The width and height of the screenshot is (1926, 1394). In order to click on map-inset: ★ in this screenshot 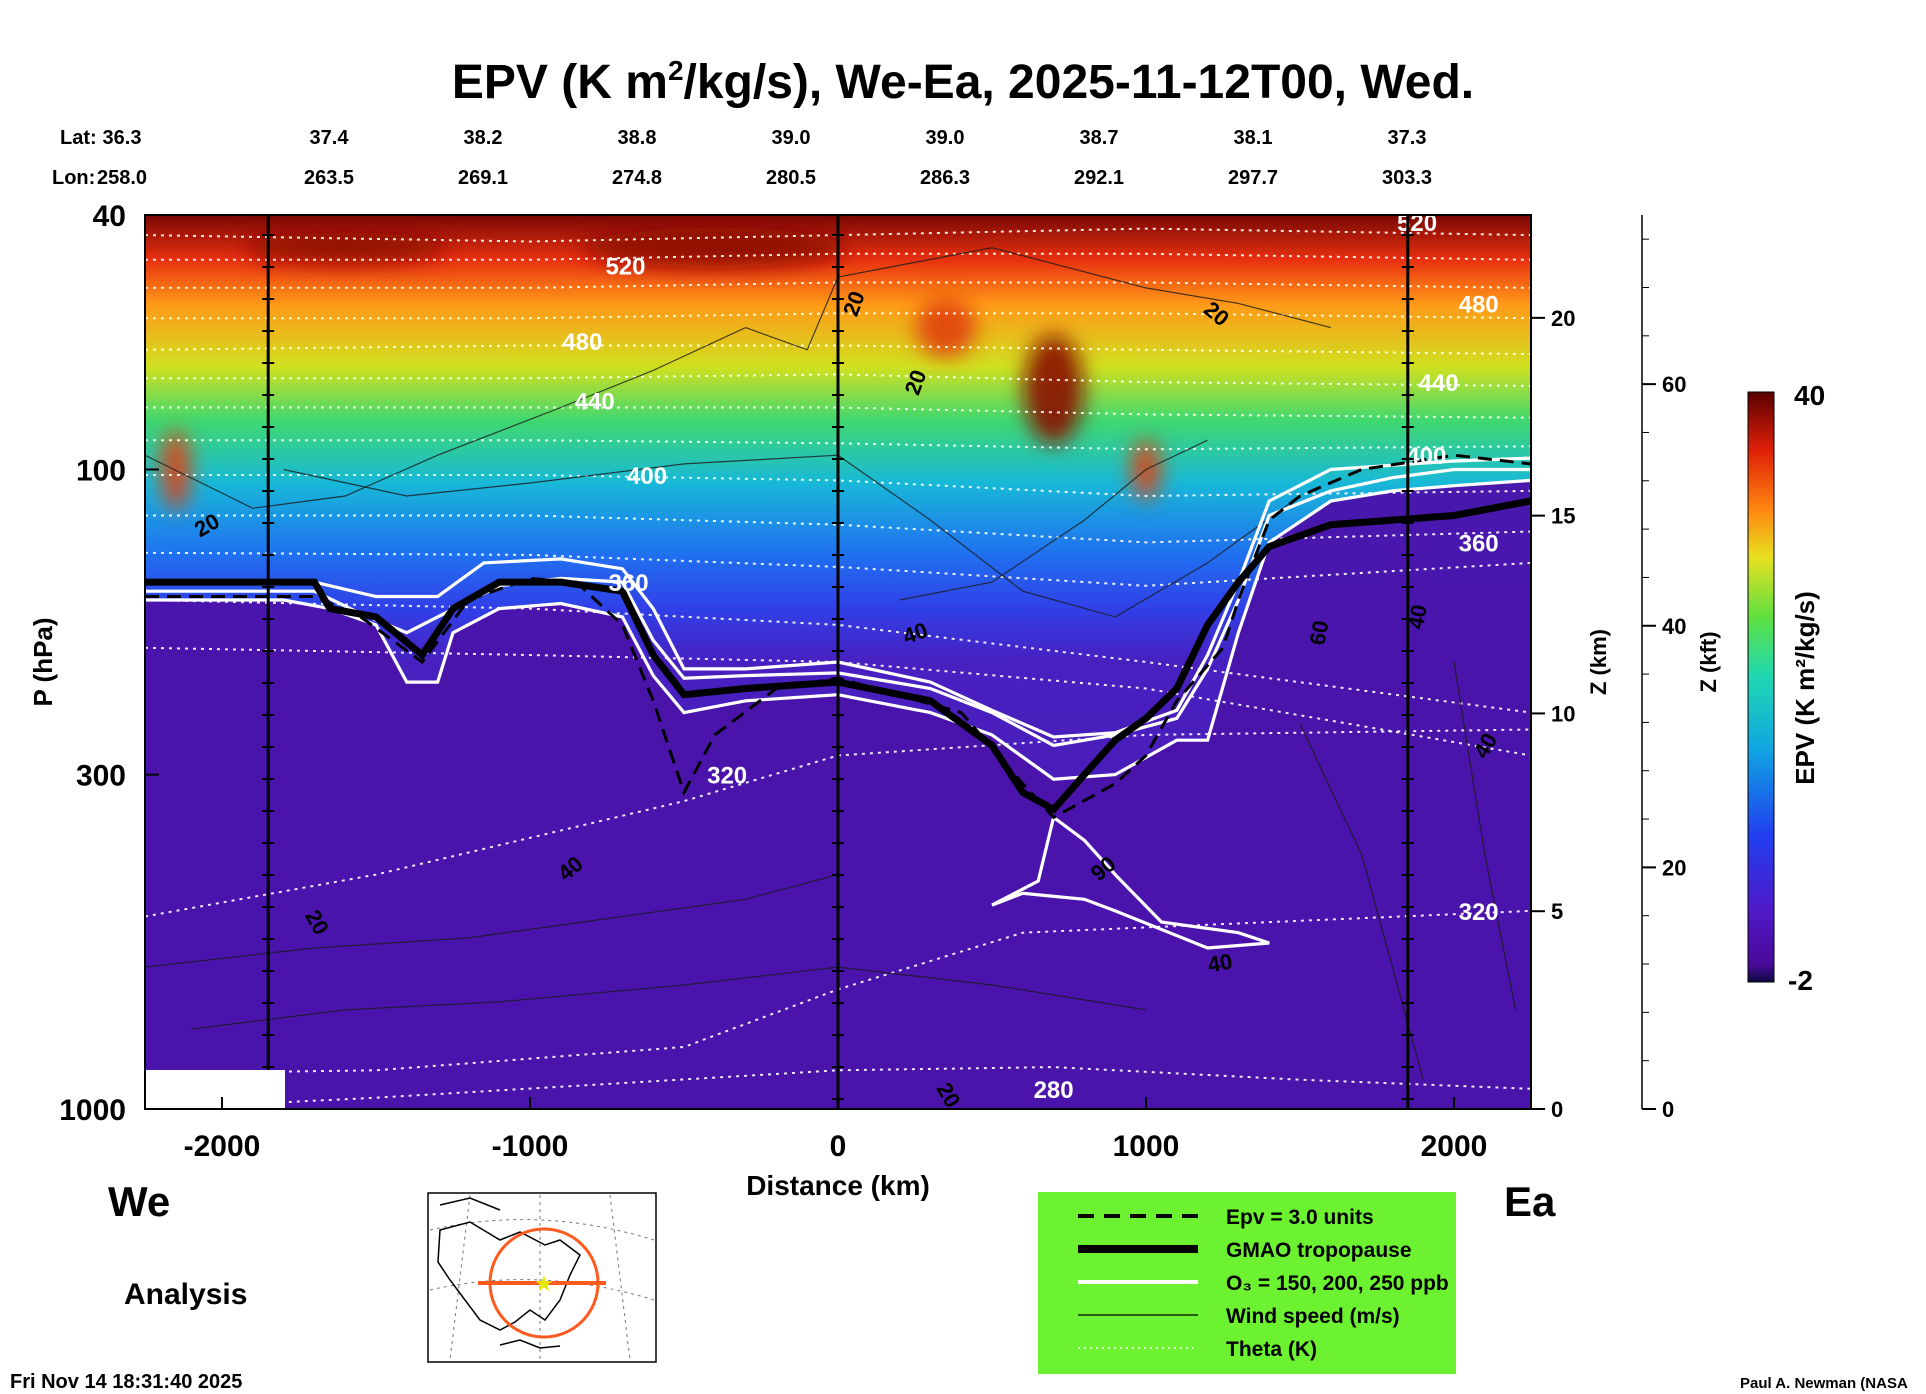, I will do `click(542, 1277)`.